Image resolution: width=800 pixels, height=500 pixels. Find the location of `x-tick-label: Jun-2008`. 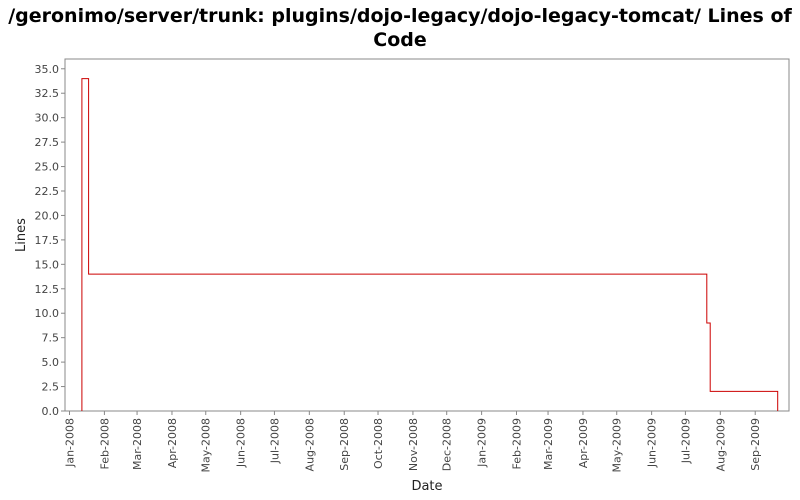

x-tick-label: Jun-2008 is located at coordinates (241, 443).